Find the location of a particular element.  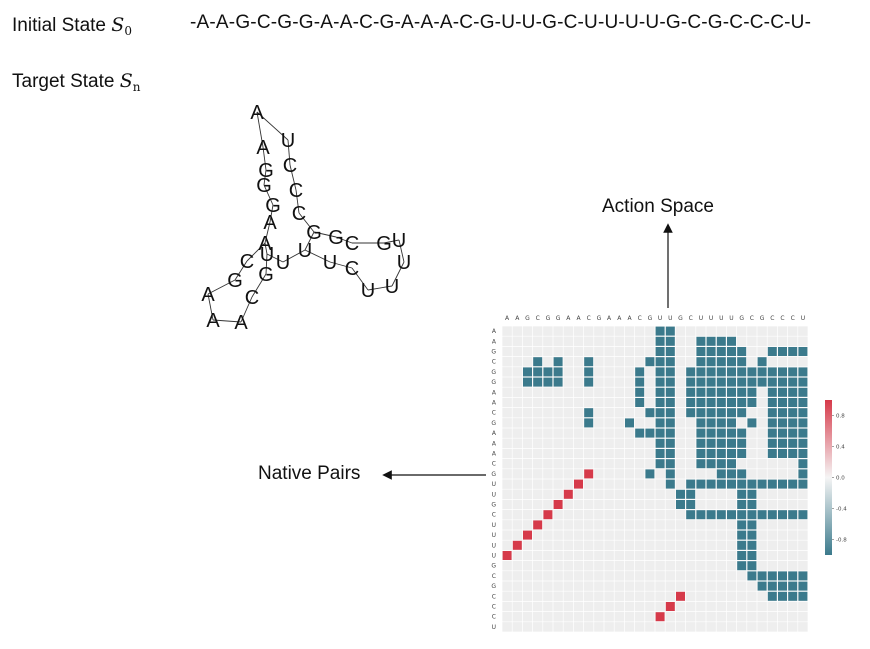

matrix-col-label: C is located at coordinates (772, 318).